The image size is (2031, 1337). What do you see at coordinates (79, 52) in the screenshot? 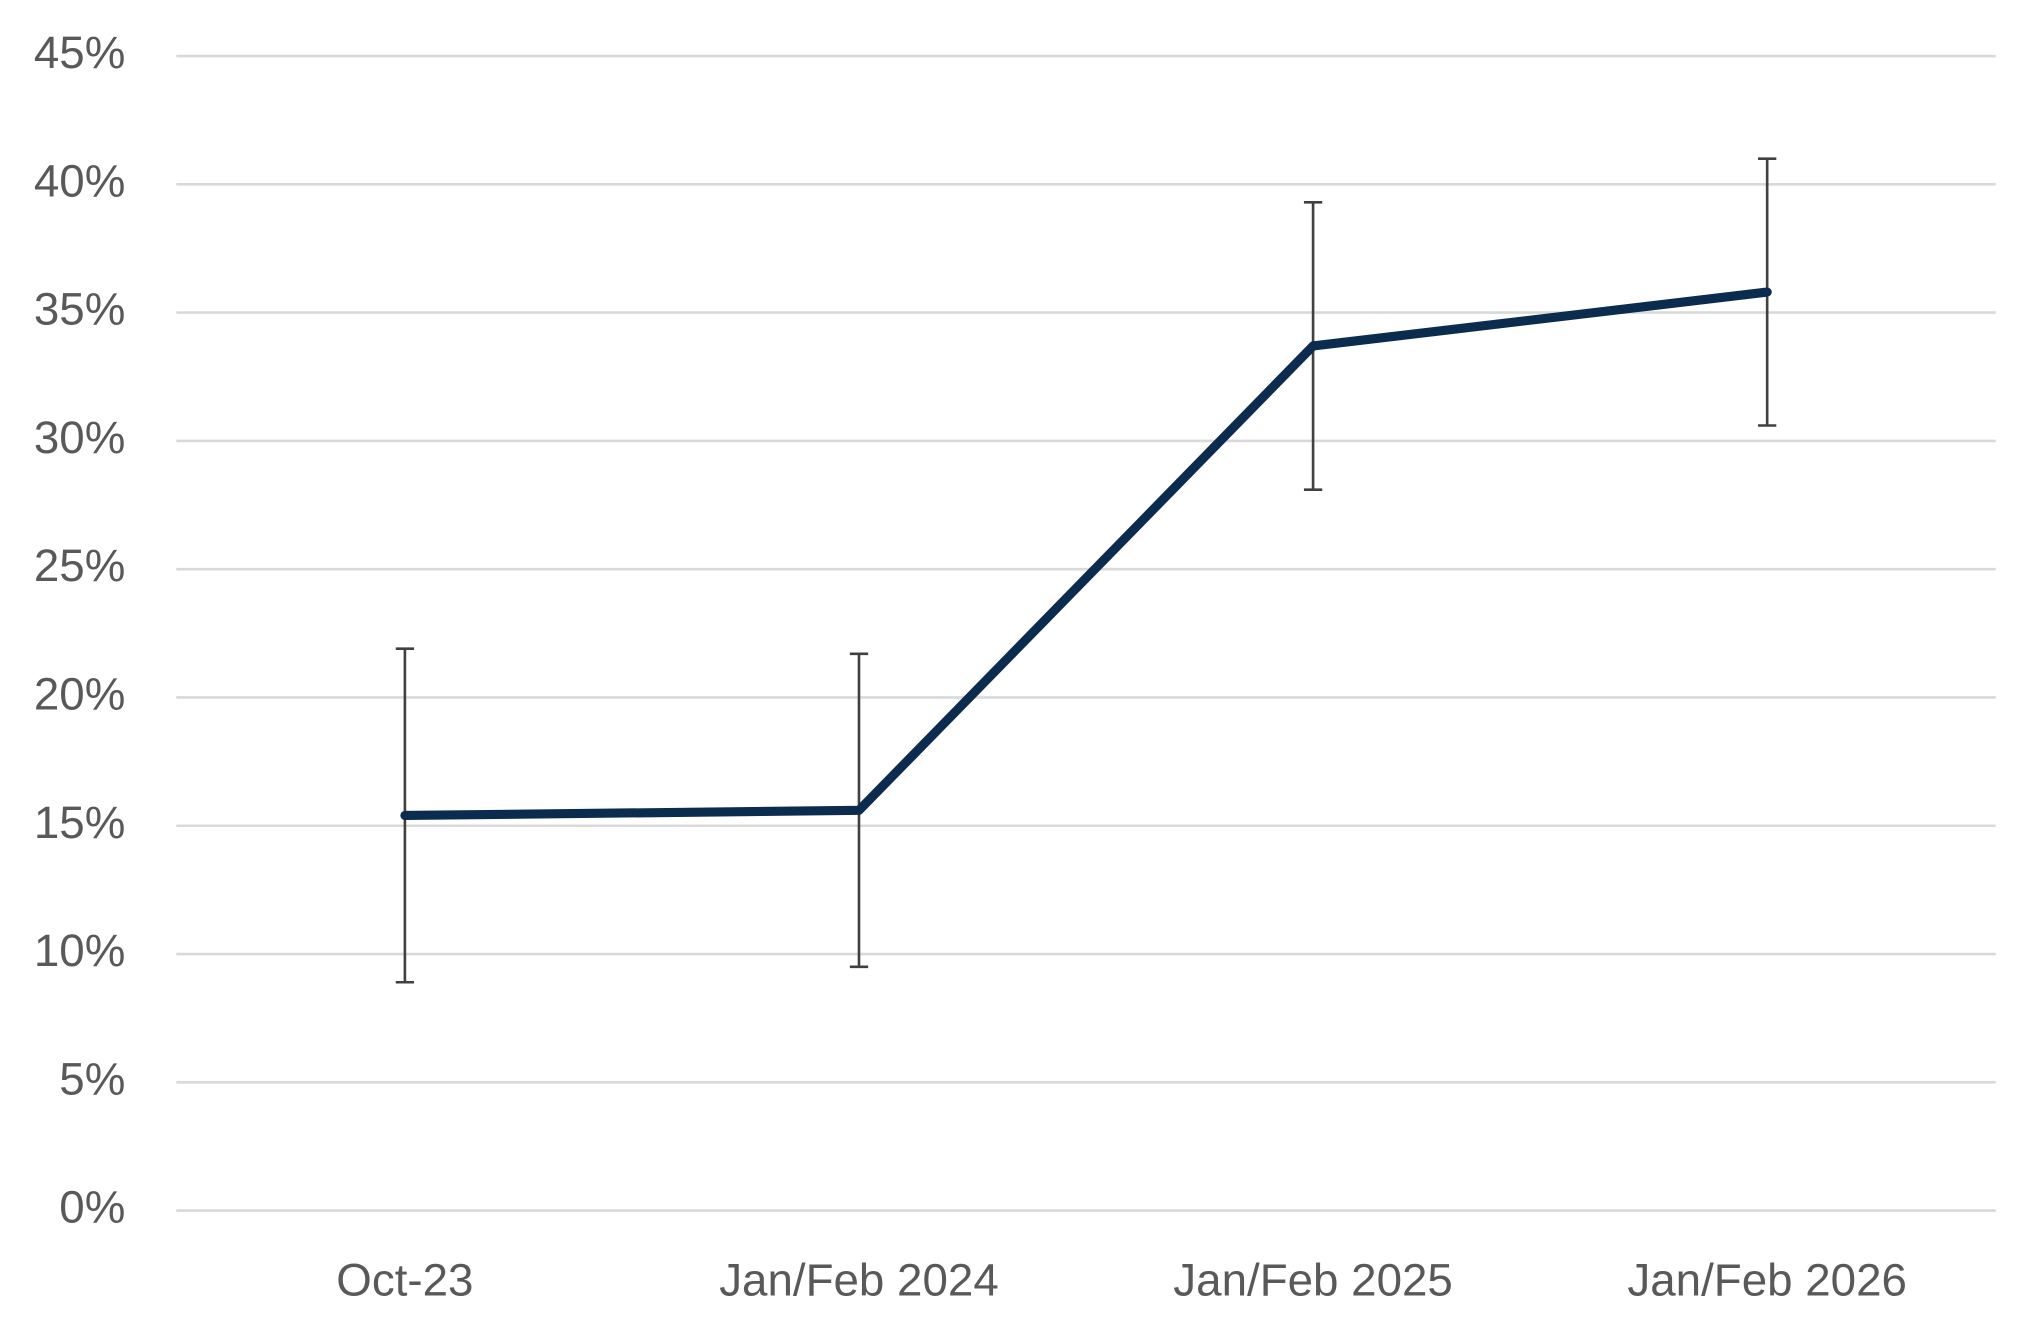
I see `y-tick-label: 45%` at bounding box center [79, 52].